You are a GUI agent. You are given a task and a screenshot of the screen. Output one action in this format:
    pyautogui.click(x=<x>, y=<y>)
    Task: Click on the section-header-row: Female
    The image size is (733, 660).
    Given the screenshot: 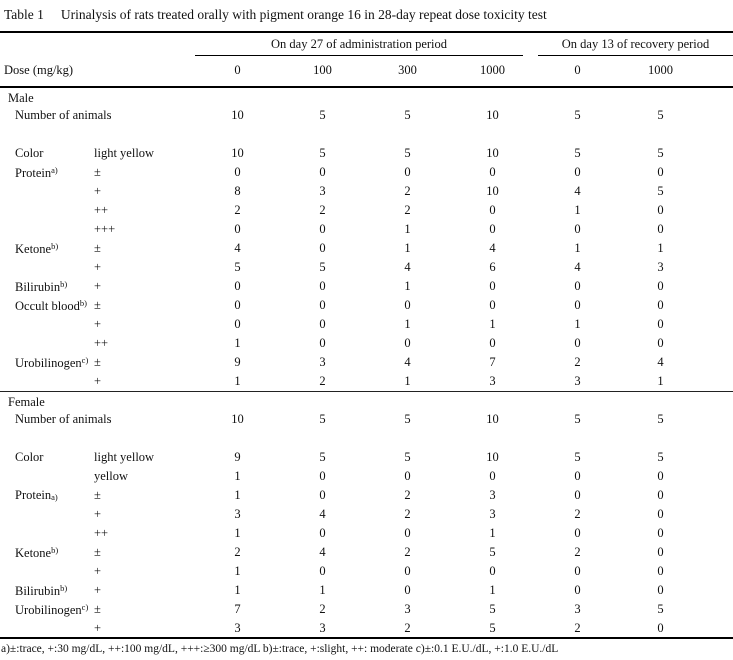 What is the action you would take?
    pyautogui.click(x=366, y=400)
    